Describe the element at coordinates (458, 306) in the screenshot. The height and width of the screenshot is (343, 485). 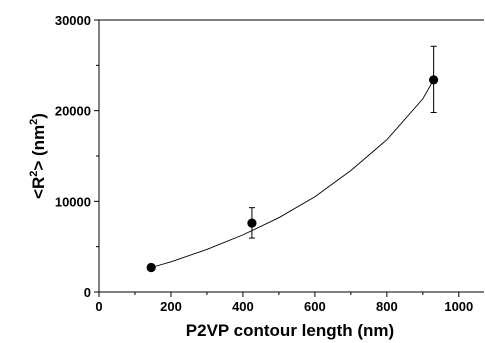
I see `x-tick-label-1000: 1000` at that location.